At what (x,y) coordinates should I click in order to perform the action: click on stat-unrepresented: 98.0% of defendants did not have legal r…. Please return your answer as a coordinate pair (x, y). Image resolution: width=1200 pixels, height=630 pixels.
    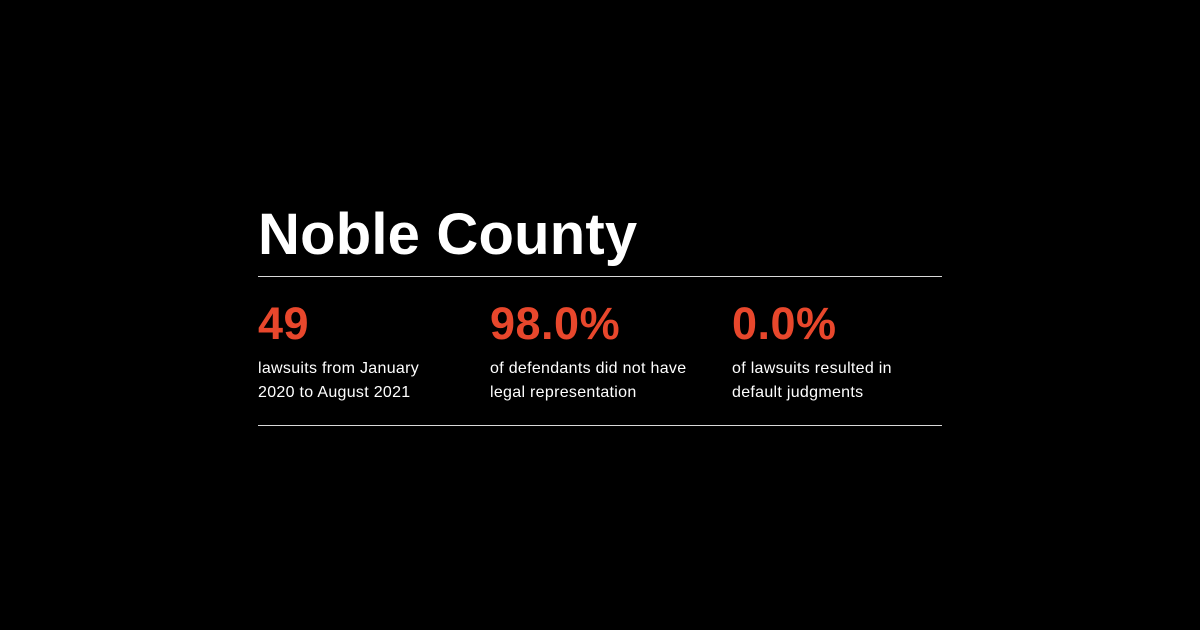
    Looking at the image, I should click on (605, 341).